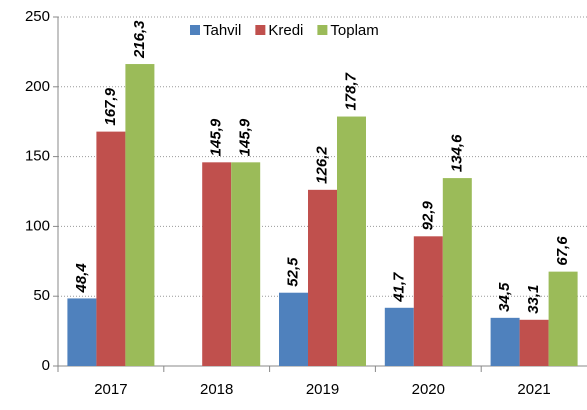 The height and width of the screenshot is (410, 587). Describe the element at coordinates (37, 225) in the screenshot. I see `y-tick-label: 100` at that location.